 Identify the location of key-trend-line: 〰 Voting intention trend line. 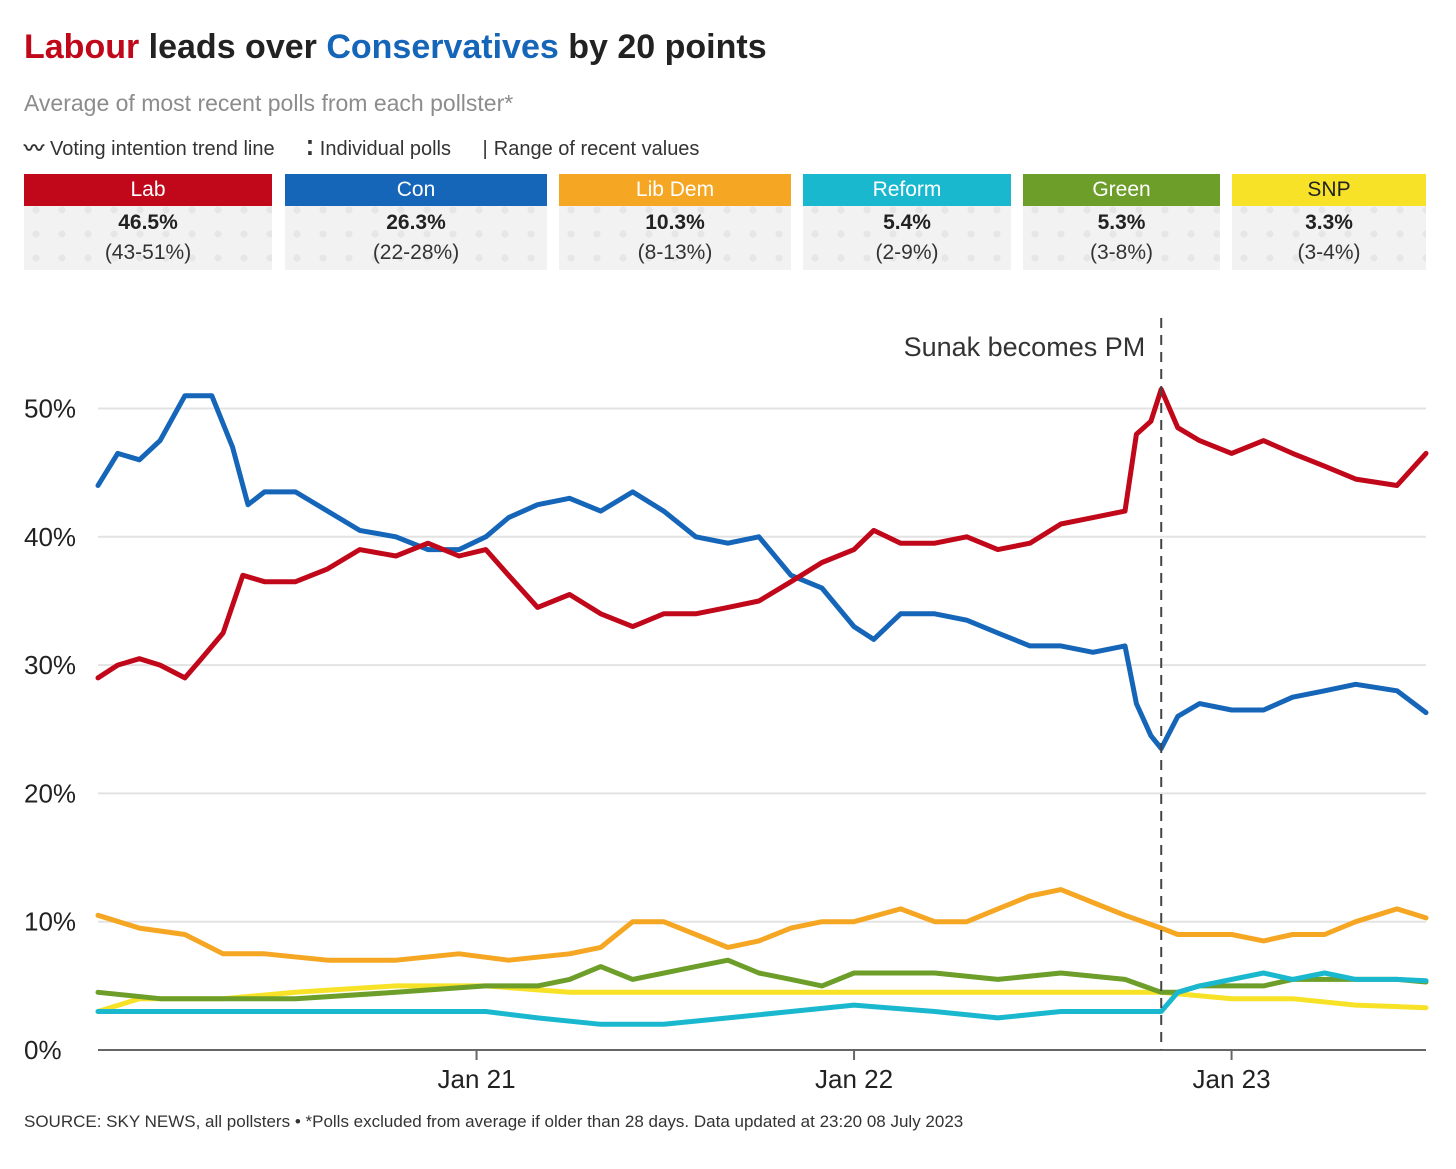
(149, 149).